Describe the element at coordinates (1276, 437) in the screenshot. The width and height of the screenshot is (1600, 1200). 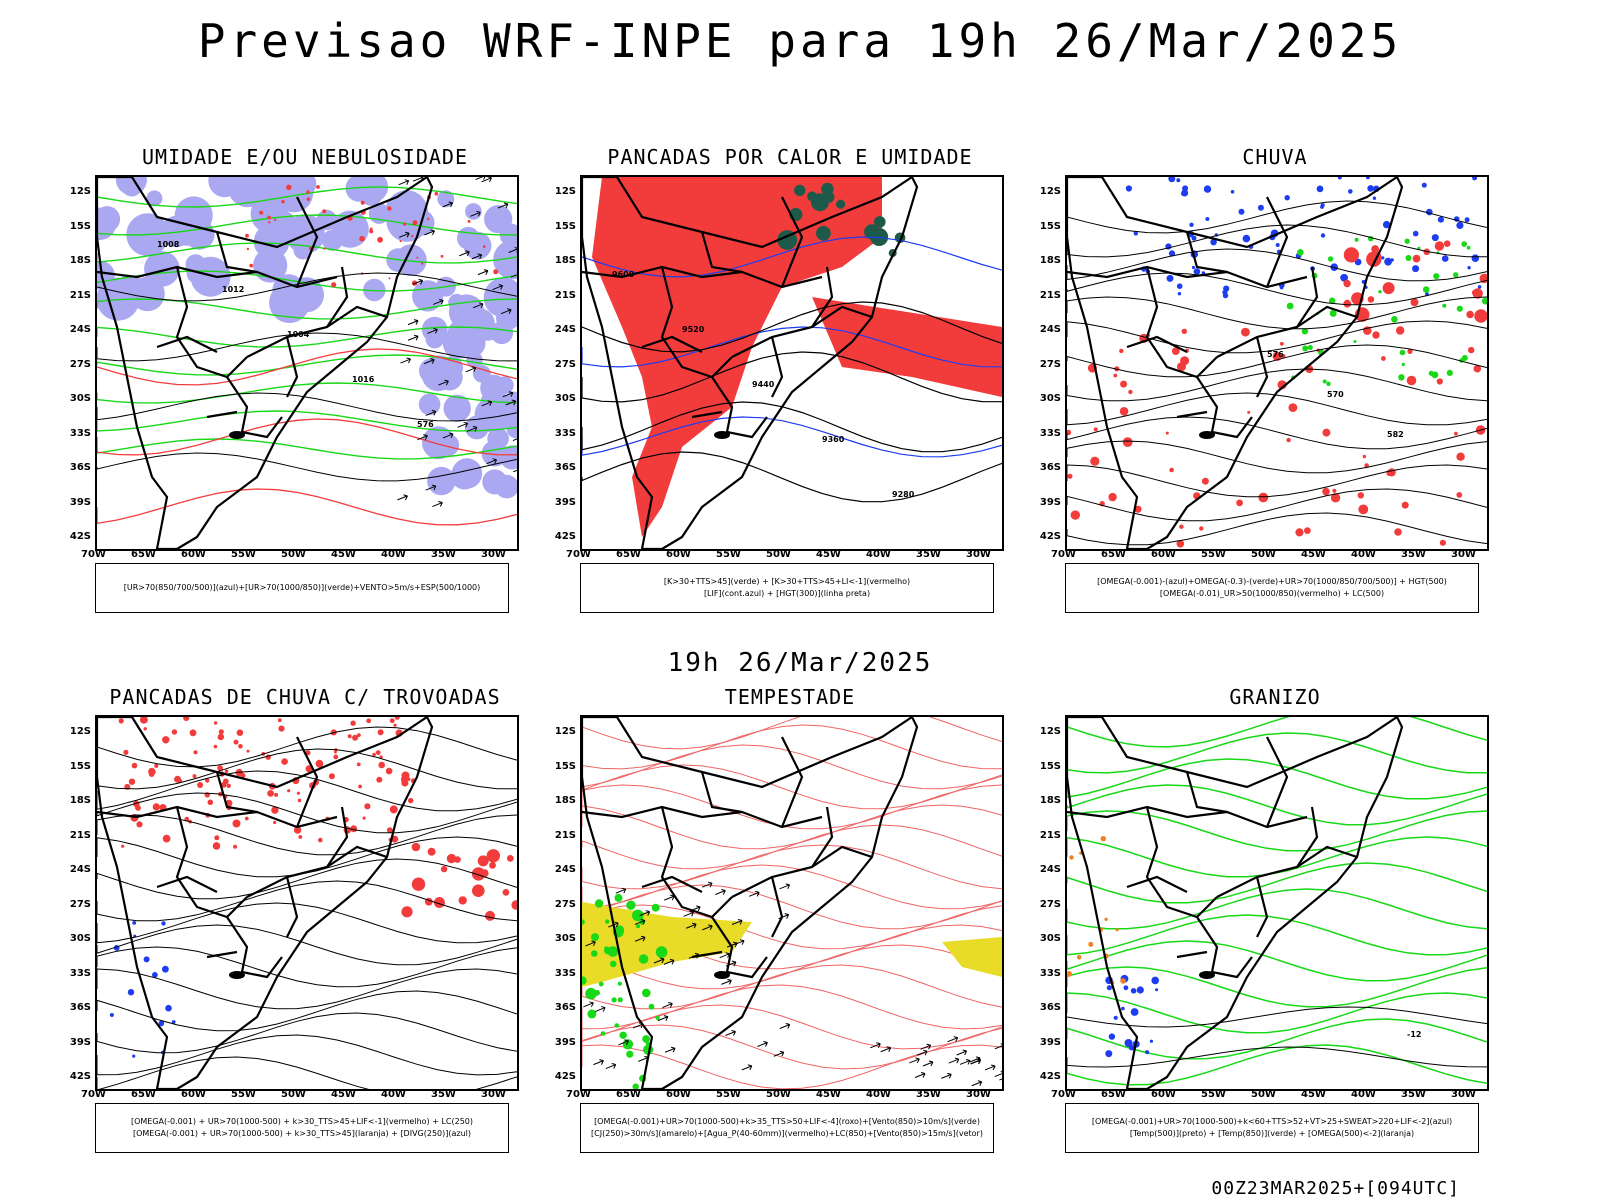
I see `uniform-red` at that location.